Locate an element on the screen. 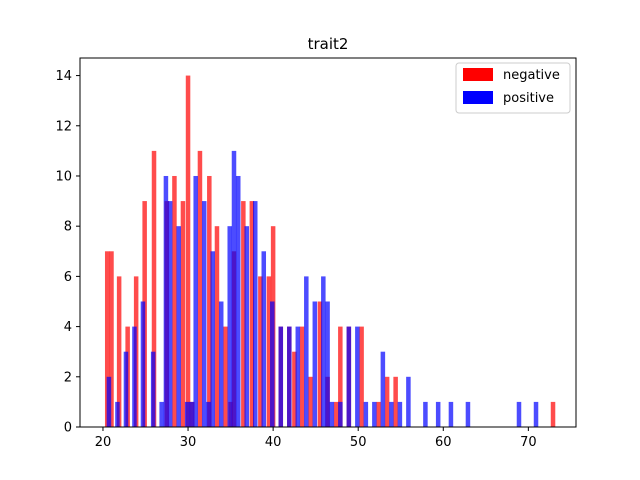 The image size is (640, 480). x-tick-label-30: 30 is located at coordinates (188, 442).